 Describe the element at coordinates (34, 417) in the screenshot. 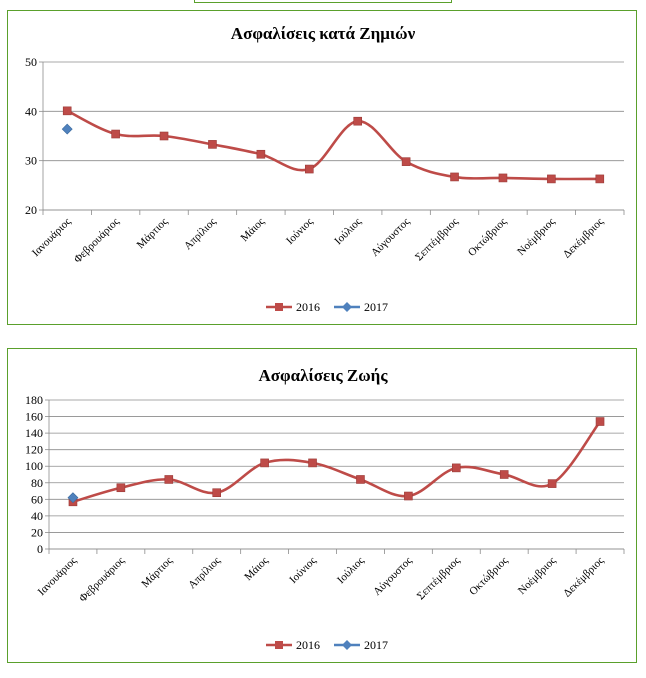

I see `y-tick-label: 160` at that location.